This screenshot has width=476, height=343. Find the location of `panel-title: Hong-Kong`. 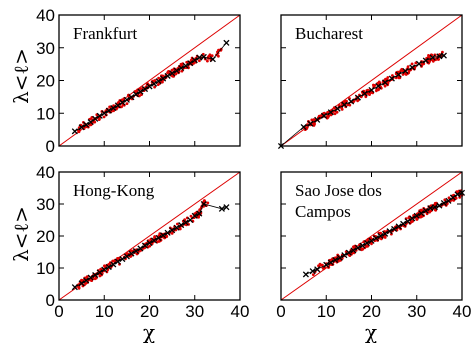

panel-title: Hong-Kong is located at coordinates (114, 190).